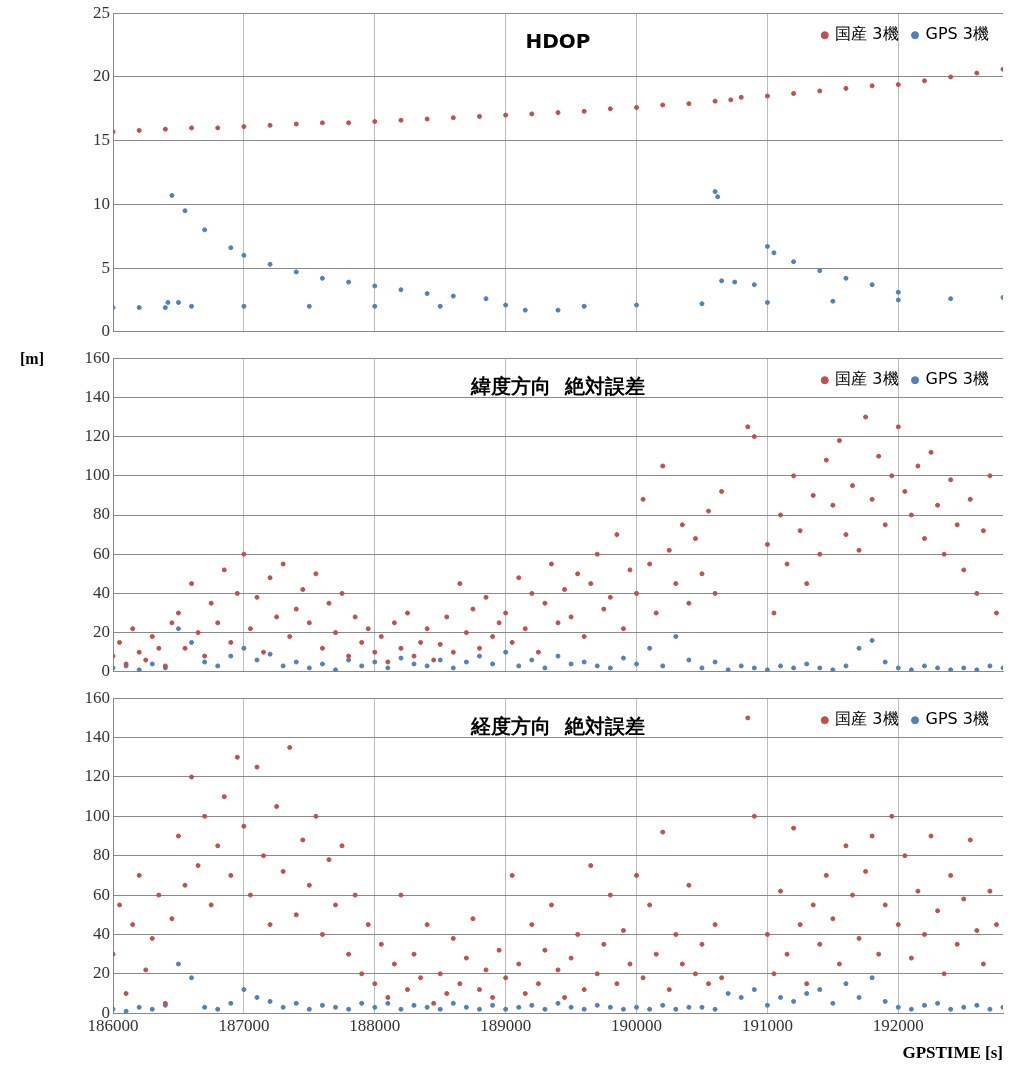  Describe the element at coordinates (105, 267) in the screenshot. I see `y-tick-label: 5` at that location.